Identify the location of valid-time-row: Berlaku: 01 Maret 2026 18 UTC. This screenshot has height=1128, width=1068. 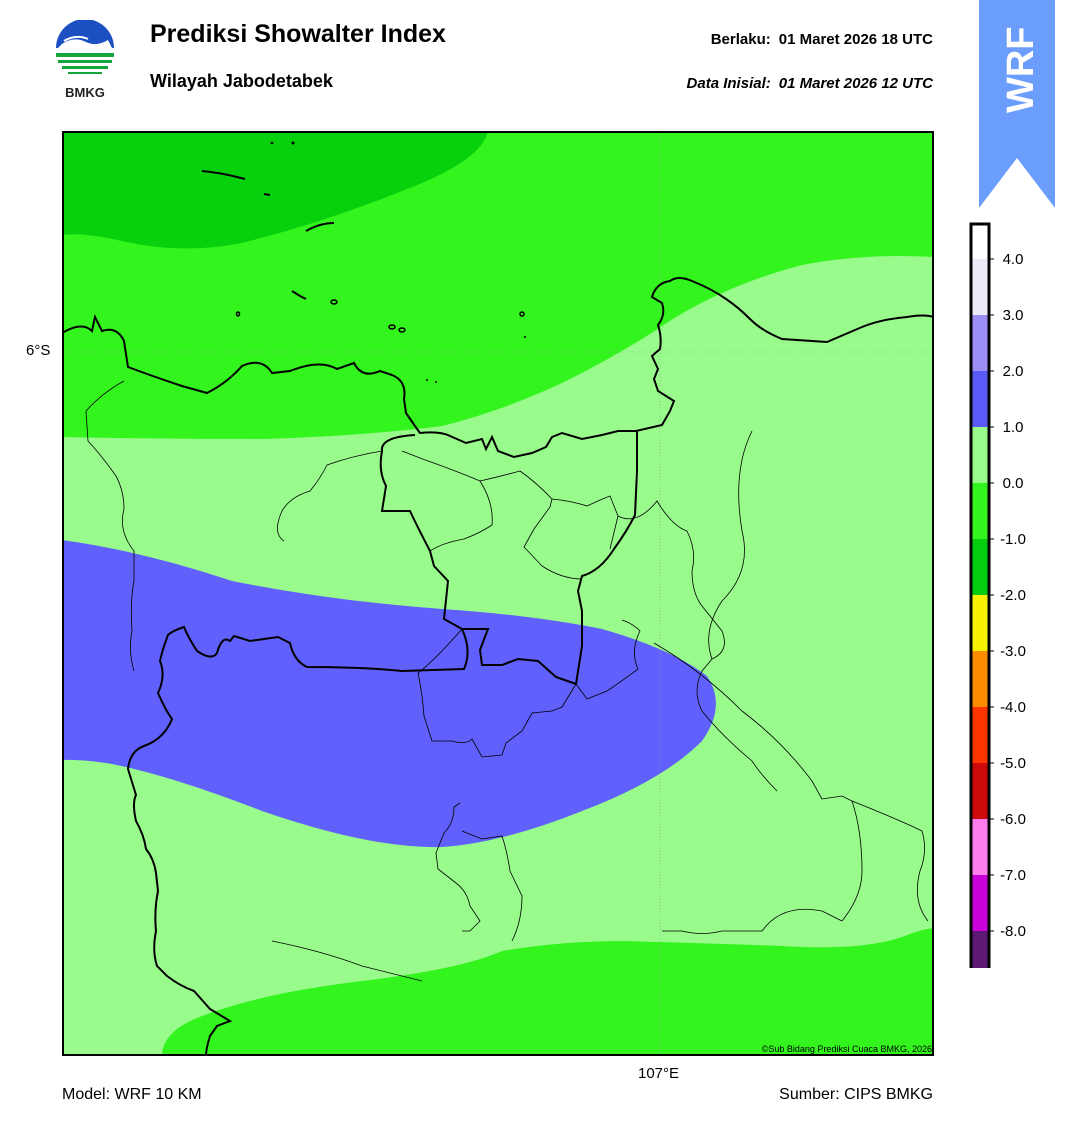
(818, 39).